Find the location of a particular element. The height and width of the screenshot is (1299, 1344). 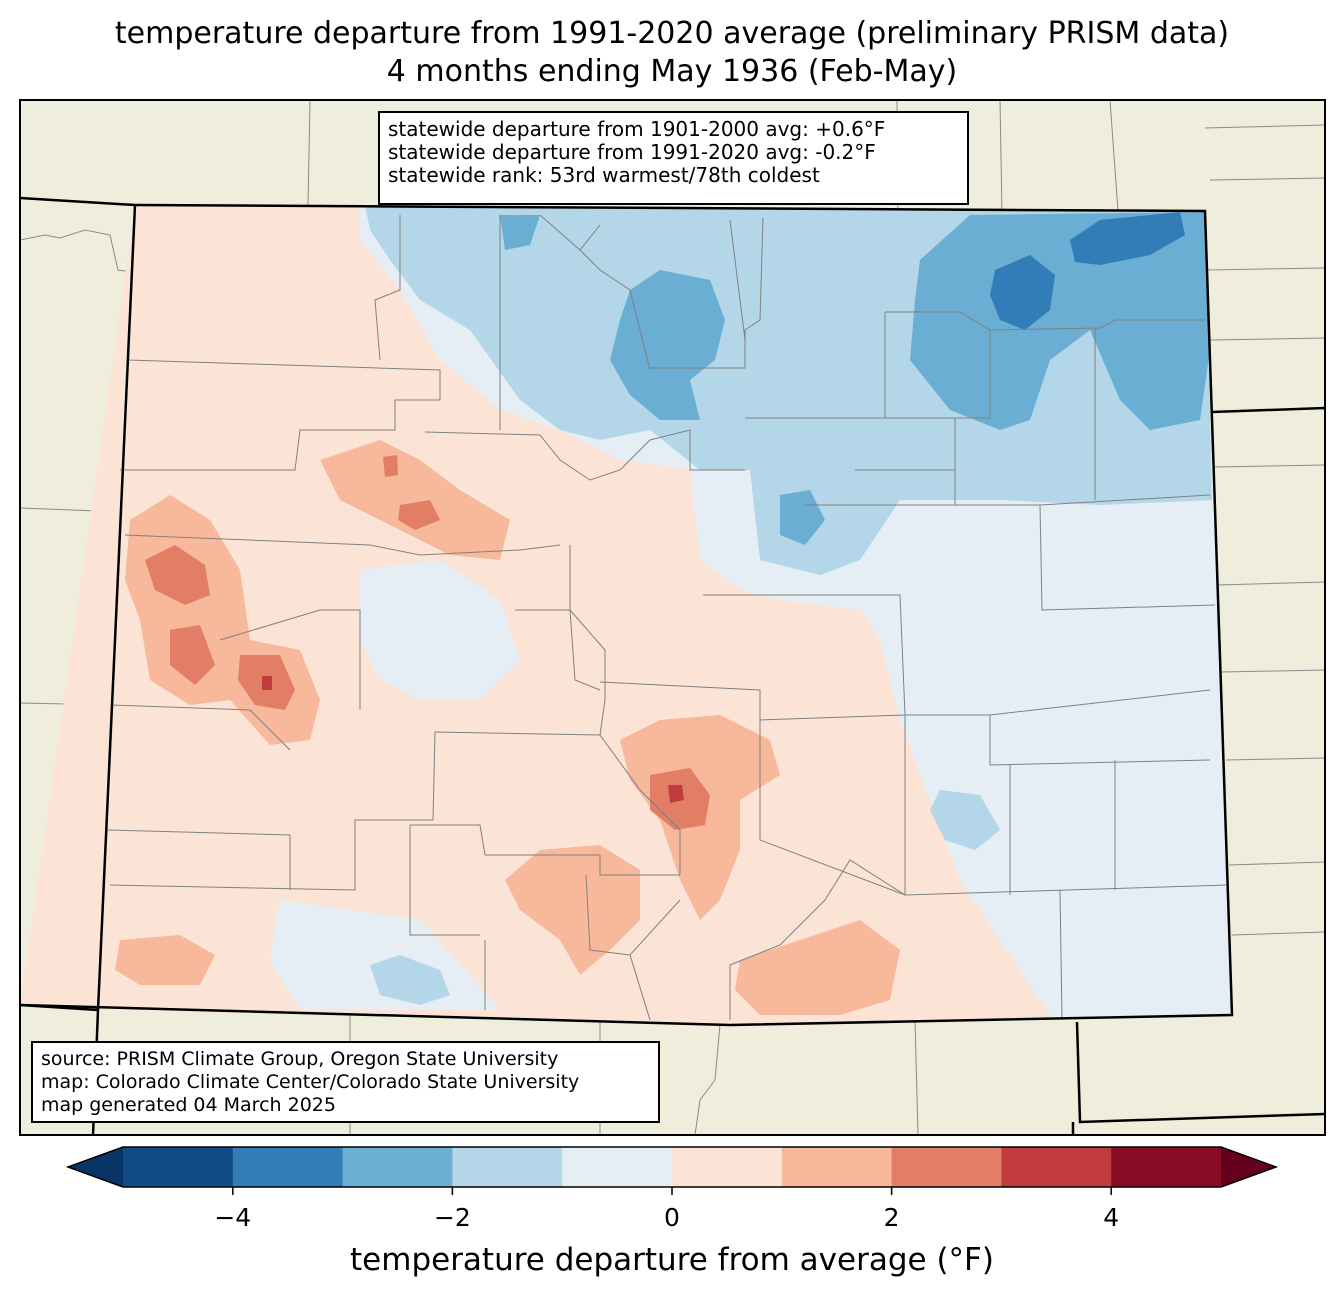

contour-pos1to2-nwc is located at coordinates (415, 500).